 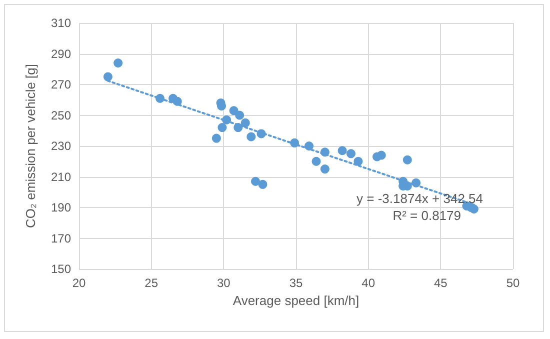 I want to click on x-tick-label: 45, so click(x=441, y=283).